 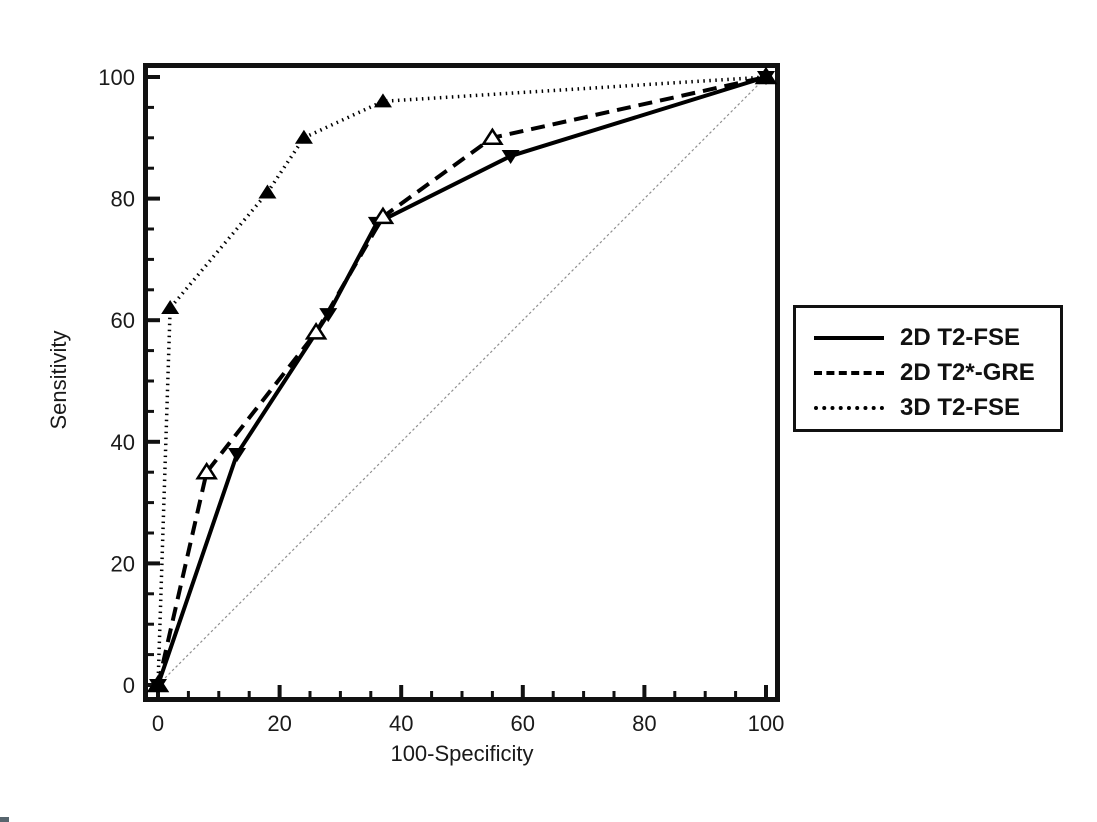 I want to click on y-tick-label: 20, so click(x=123, y=563).